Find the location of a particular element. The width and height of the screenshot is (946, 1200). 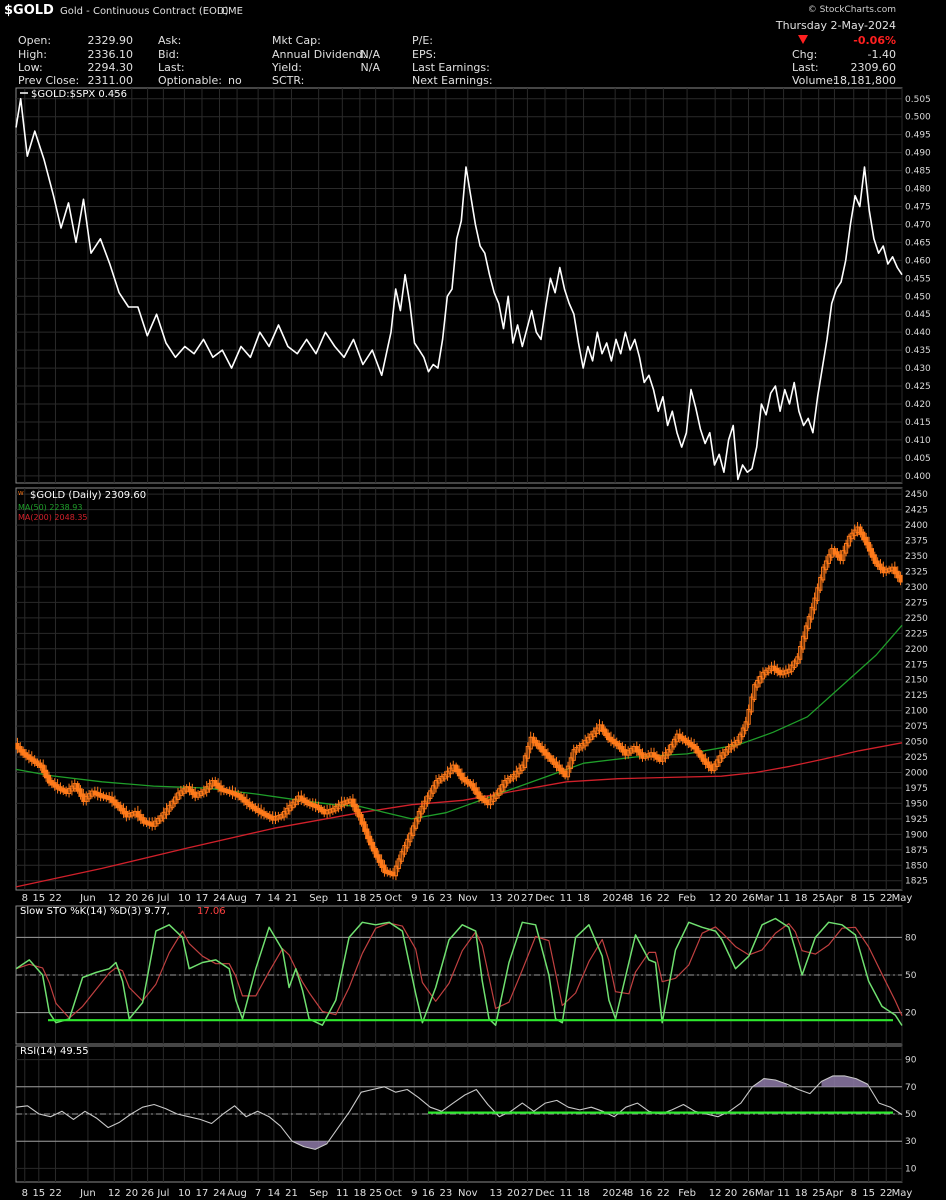

ratio-legend-text: $GOLD:$SPX 0.456 is located at coordinates (79, 94).